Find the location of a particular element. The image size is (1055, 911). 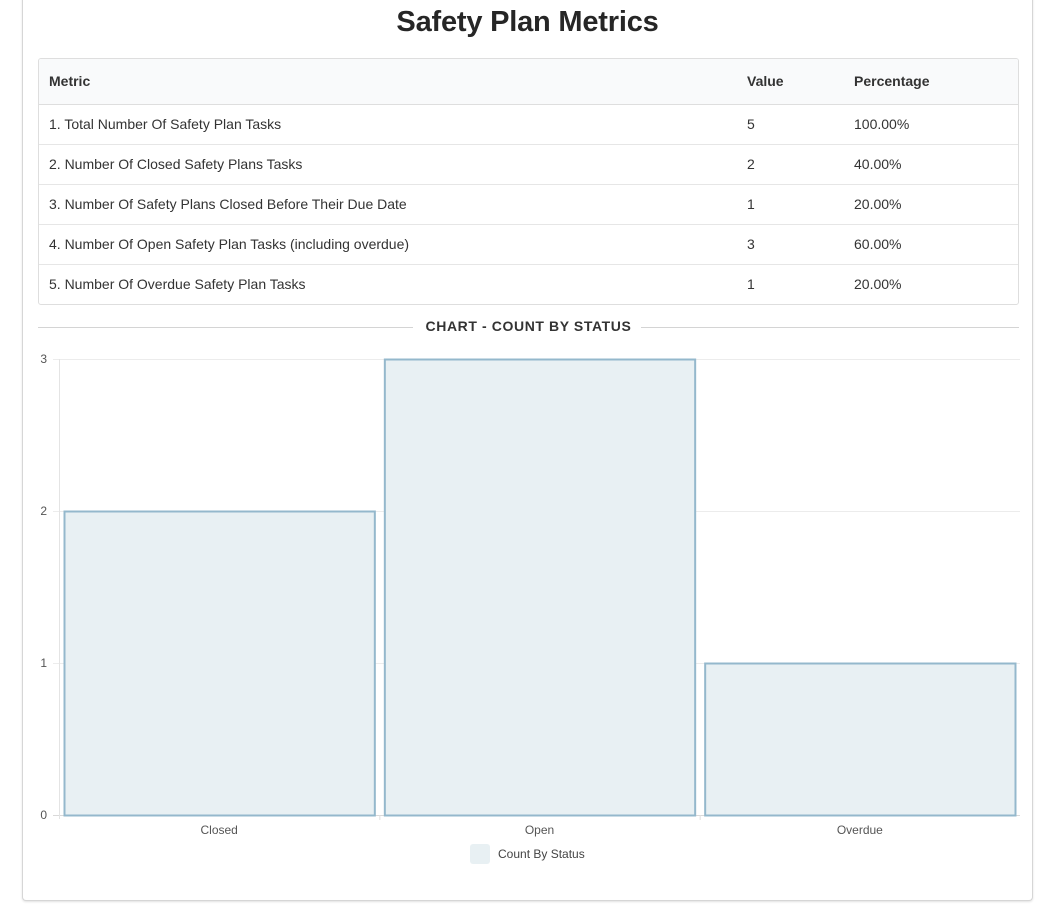

chart-section-divider: CHART - COUNT BY STATUS is located at coordinates (528, 328).